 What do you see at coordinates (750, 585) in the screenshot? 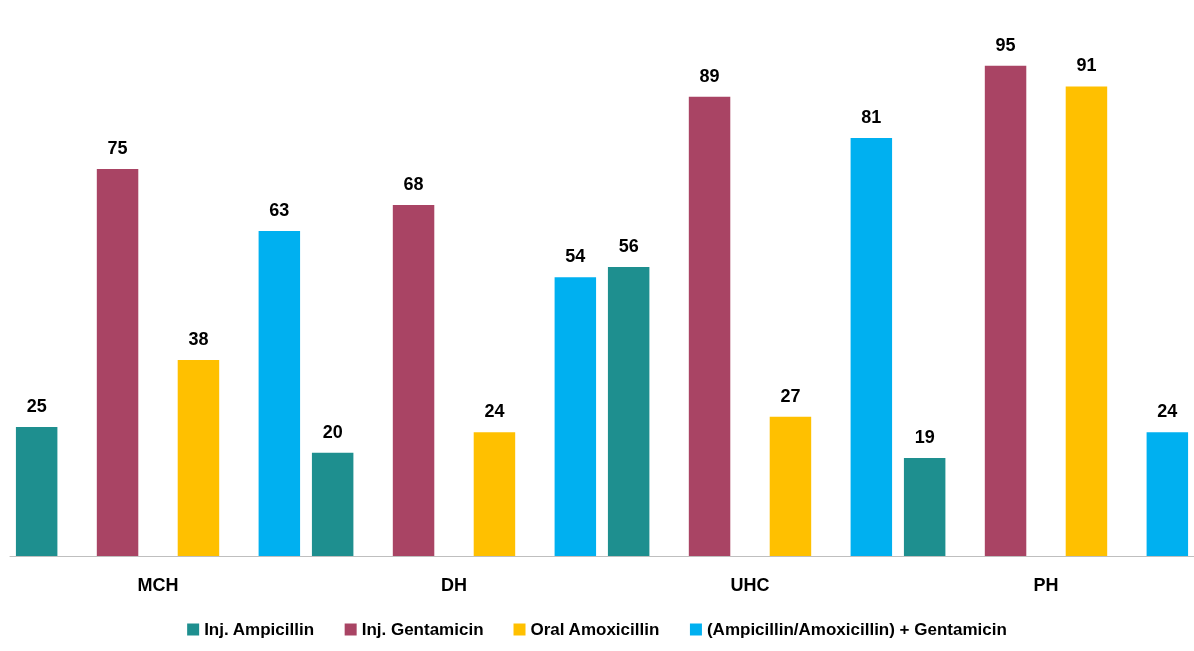
I see `x-tick-label: UHC` at bounding box center [750, 585].